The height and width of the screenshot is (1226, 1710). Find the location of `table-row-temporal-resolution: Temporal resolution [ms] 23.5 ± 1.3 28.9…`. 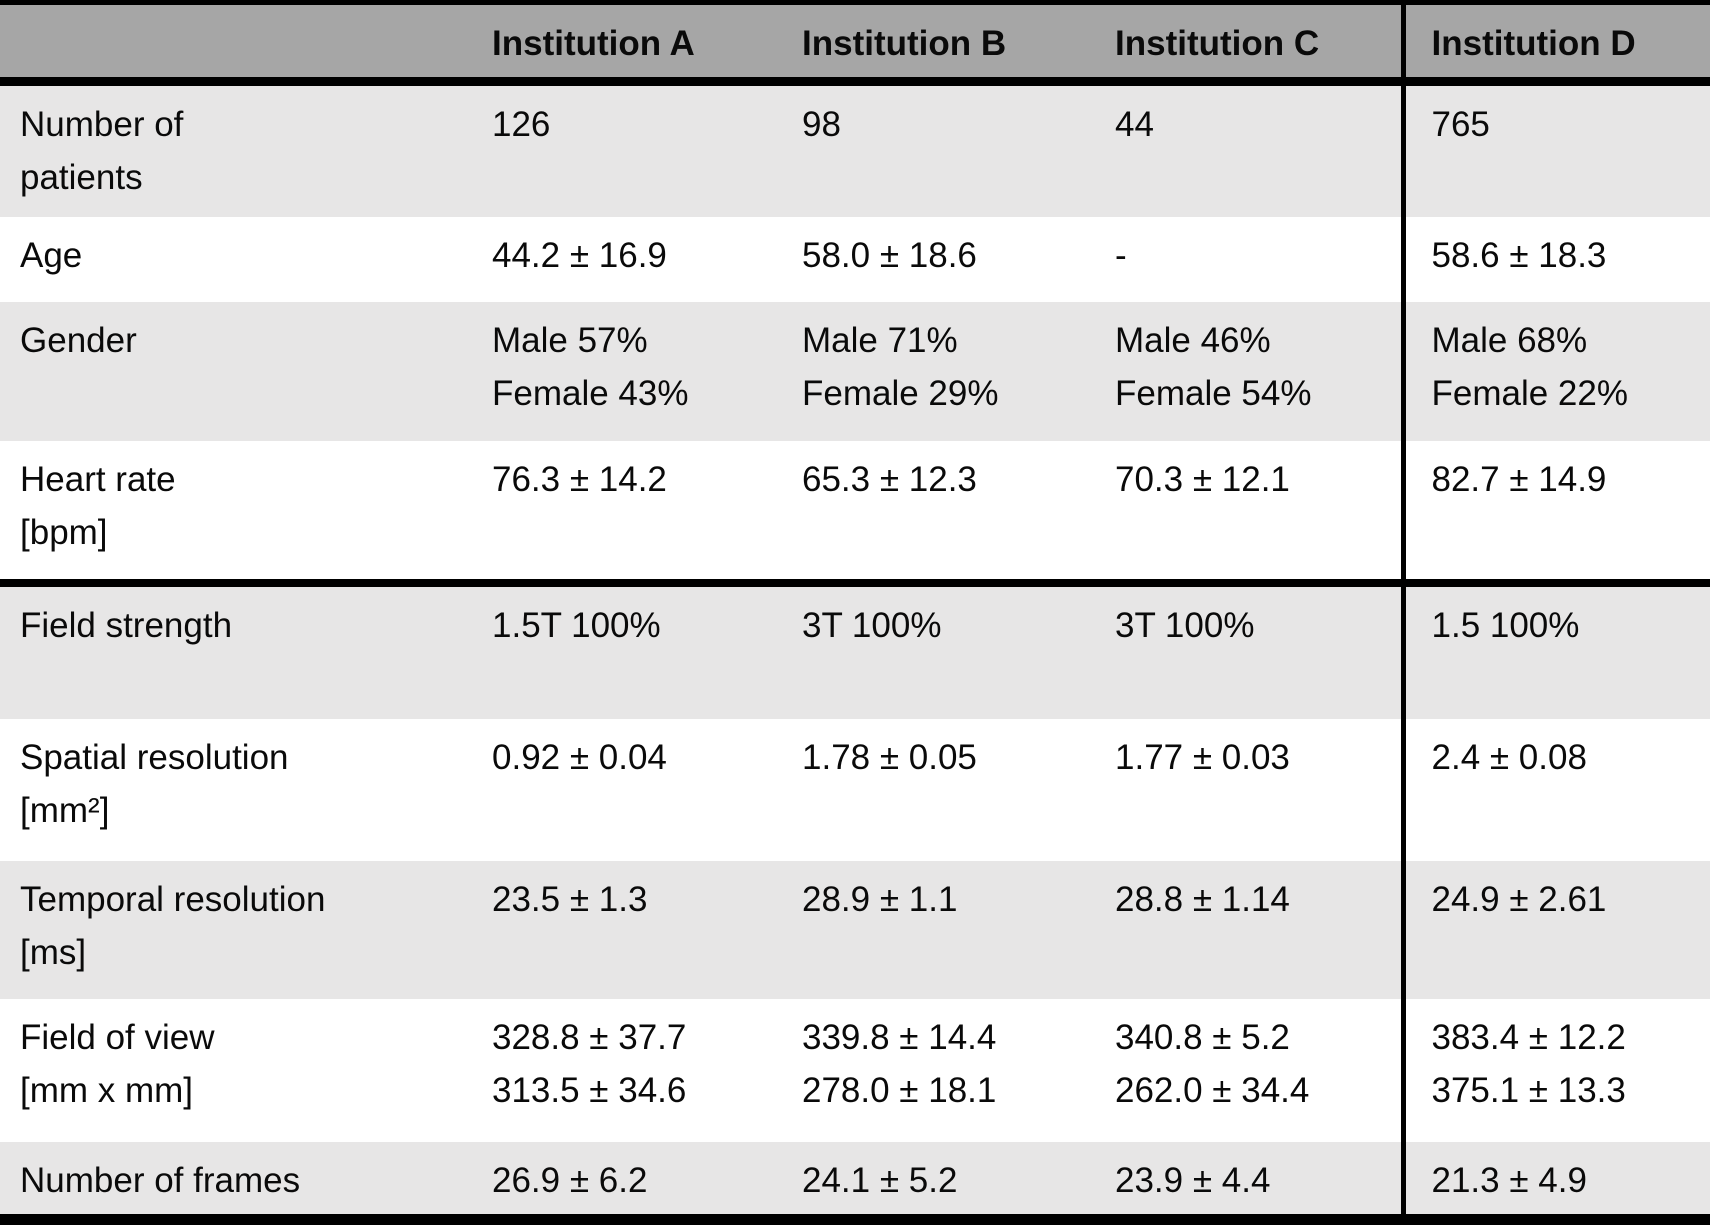

table-row-temporal-resolution: Temporal resolution [ms] 23.5 ± 1.3 28.9… is located at coordinates (855, 930).